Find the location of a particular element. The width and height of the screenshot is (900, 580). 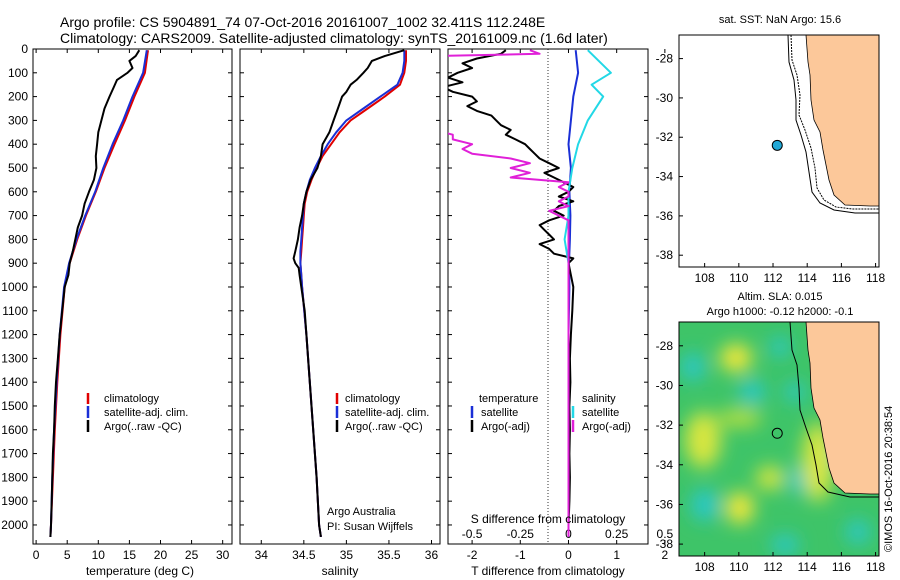

x-tick-label: -1 is located at coordinates (520, 555).